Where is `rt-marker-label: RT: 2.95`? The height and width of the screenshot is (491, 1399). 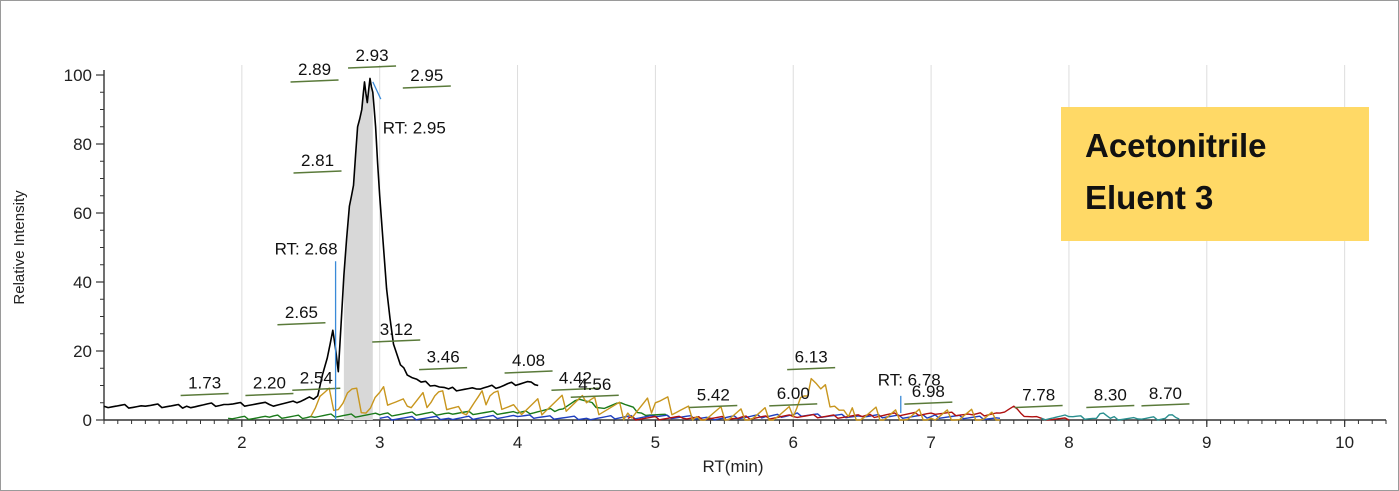
rt-marker-label: RT: 2.95 is located at coordinates (414, 128).